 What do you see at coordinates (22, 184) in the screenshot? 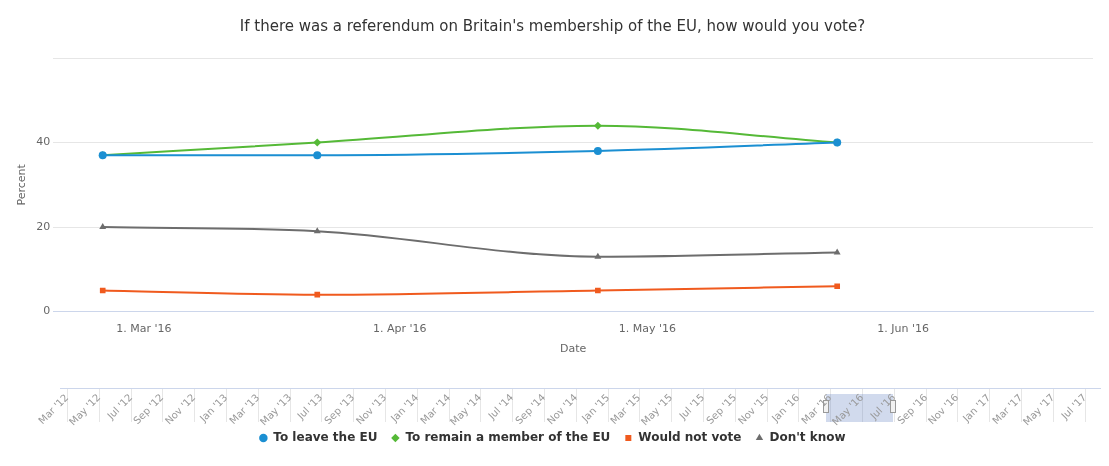
I see `y-axis-title: Percent` at bounding box center [22, 184].